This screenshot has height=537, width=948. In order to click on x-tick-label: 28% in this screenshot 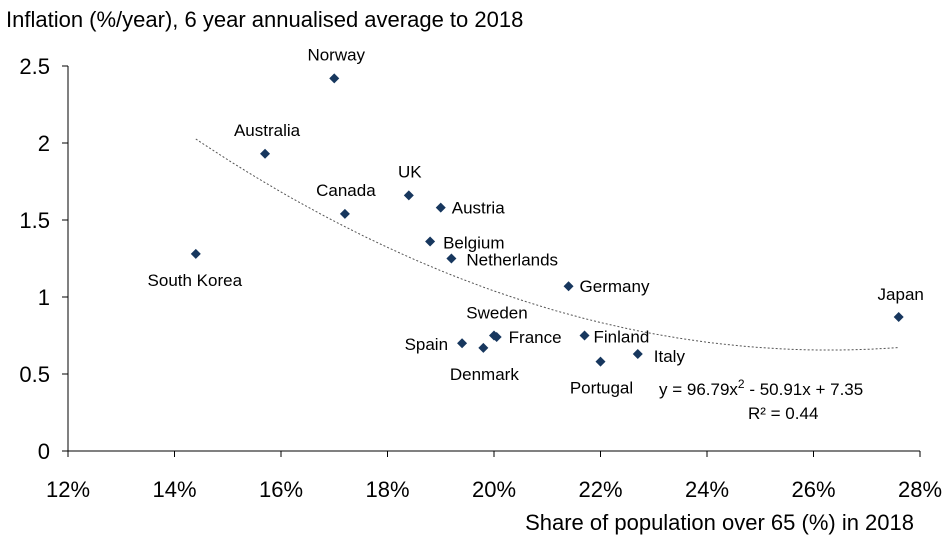, I will do `click(920, 489)`.